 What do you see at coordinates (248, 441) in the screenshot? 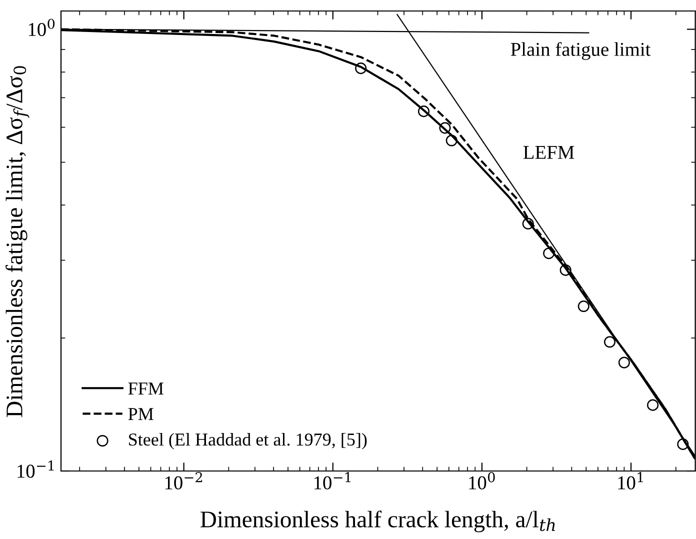
I see `legend-label: Steel (El Haddad et al. 1979, [5])` at bounding box center [248, 441].